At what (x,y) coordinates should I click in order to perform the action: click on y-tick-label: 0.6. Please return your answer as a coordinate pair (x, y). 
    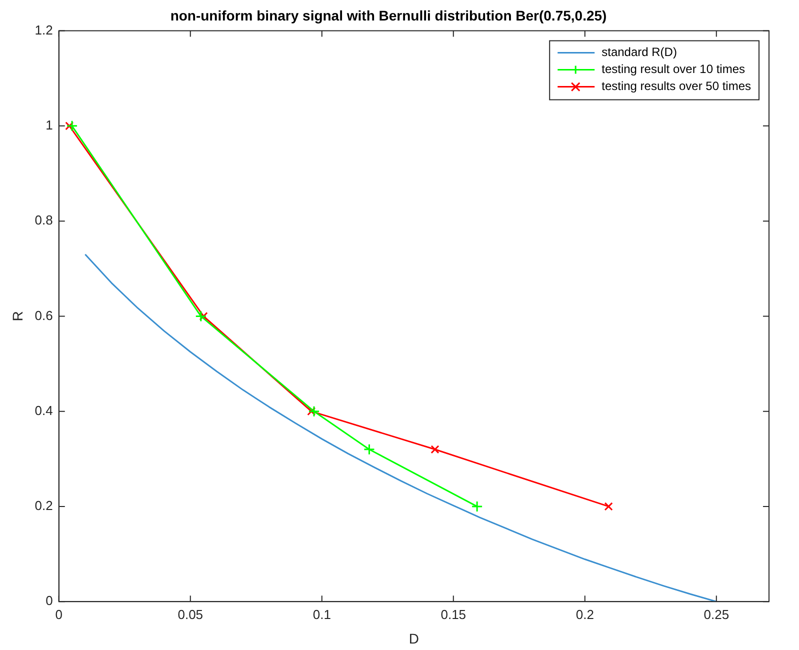
    Looking at the image, I should click on (43, 315).